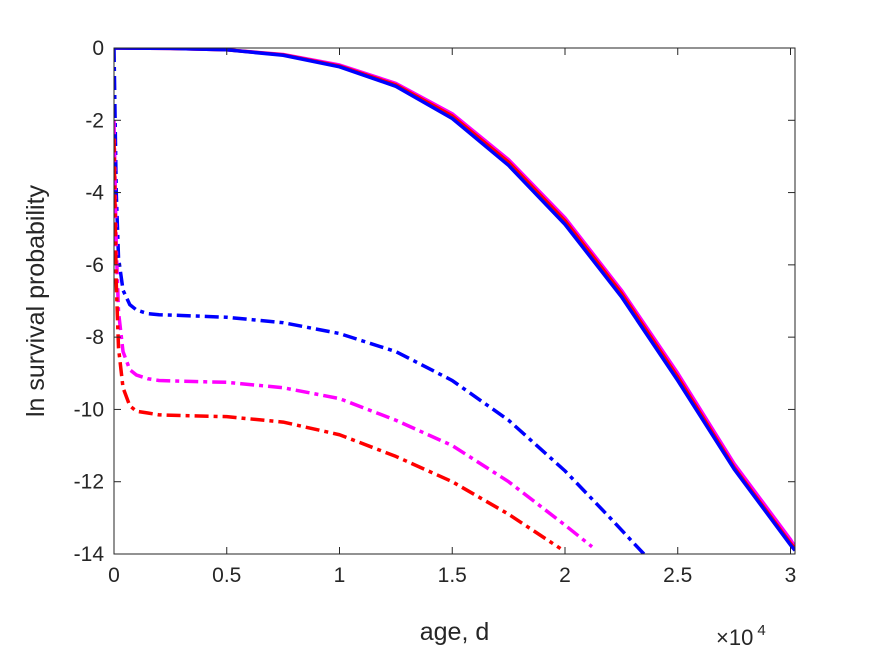 This screenshot has width=875, height=656. What do you see at coordinates (94, 193) in the screenshot?
I see `y-tick-label: -4` at bounding box center [94, 193].